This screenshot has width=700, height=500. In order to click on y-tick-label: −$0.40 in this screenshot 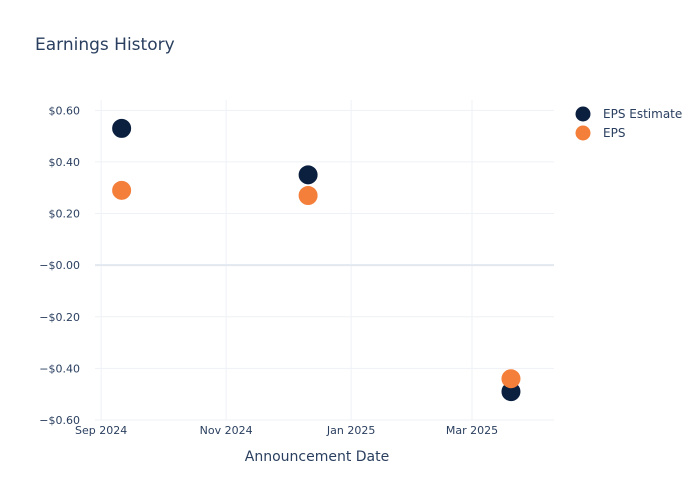, I will do `click(59, 368)`.